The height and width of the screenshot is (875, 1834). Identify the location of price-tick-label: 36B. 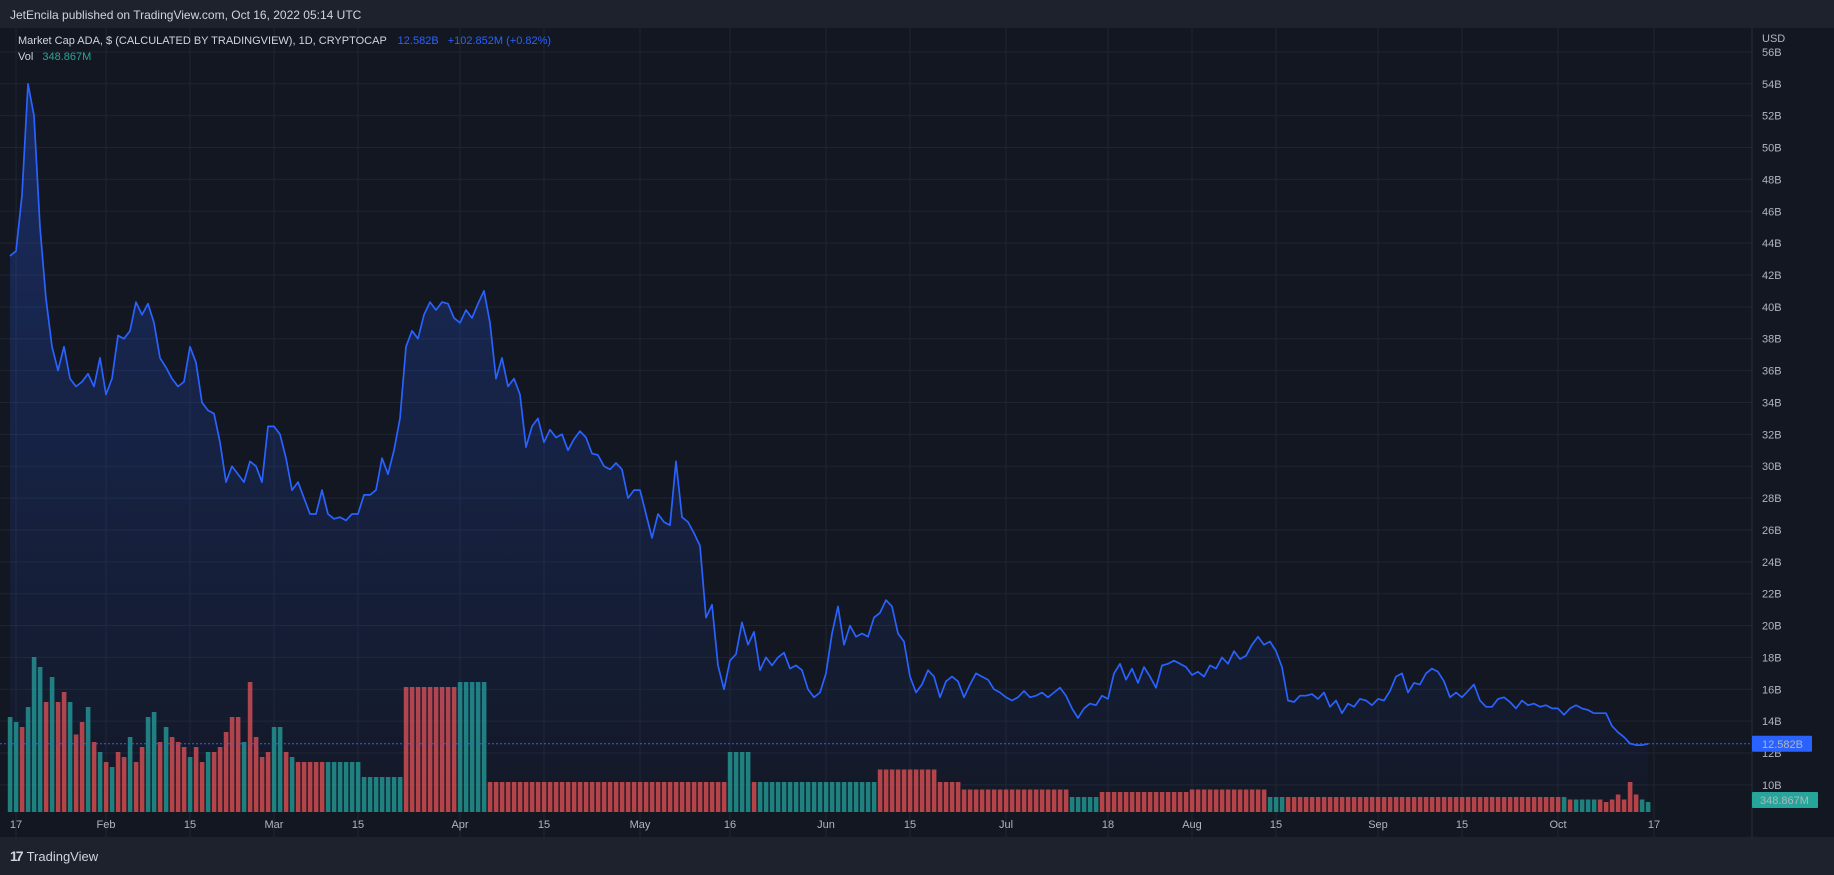
(1772, 372).